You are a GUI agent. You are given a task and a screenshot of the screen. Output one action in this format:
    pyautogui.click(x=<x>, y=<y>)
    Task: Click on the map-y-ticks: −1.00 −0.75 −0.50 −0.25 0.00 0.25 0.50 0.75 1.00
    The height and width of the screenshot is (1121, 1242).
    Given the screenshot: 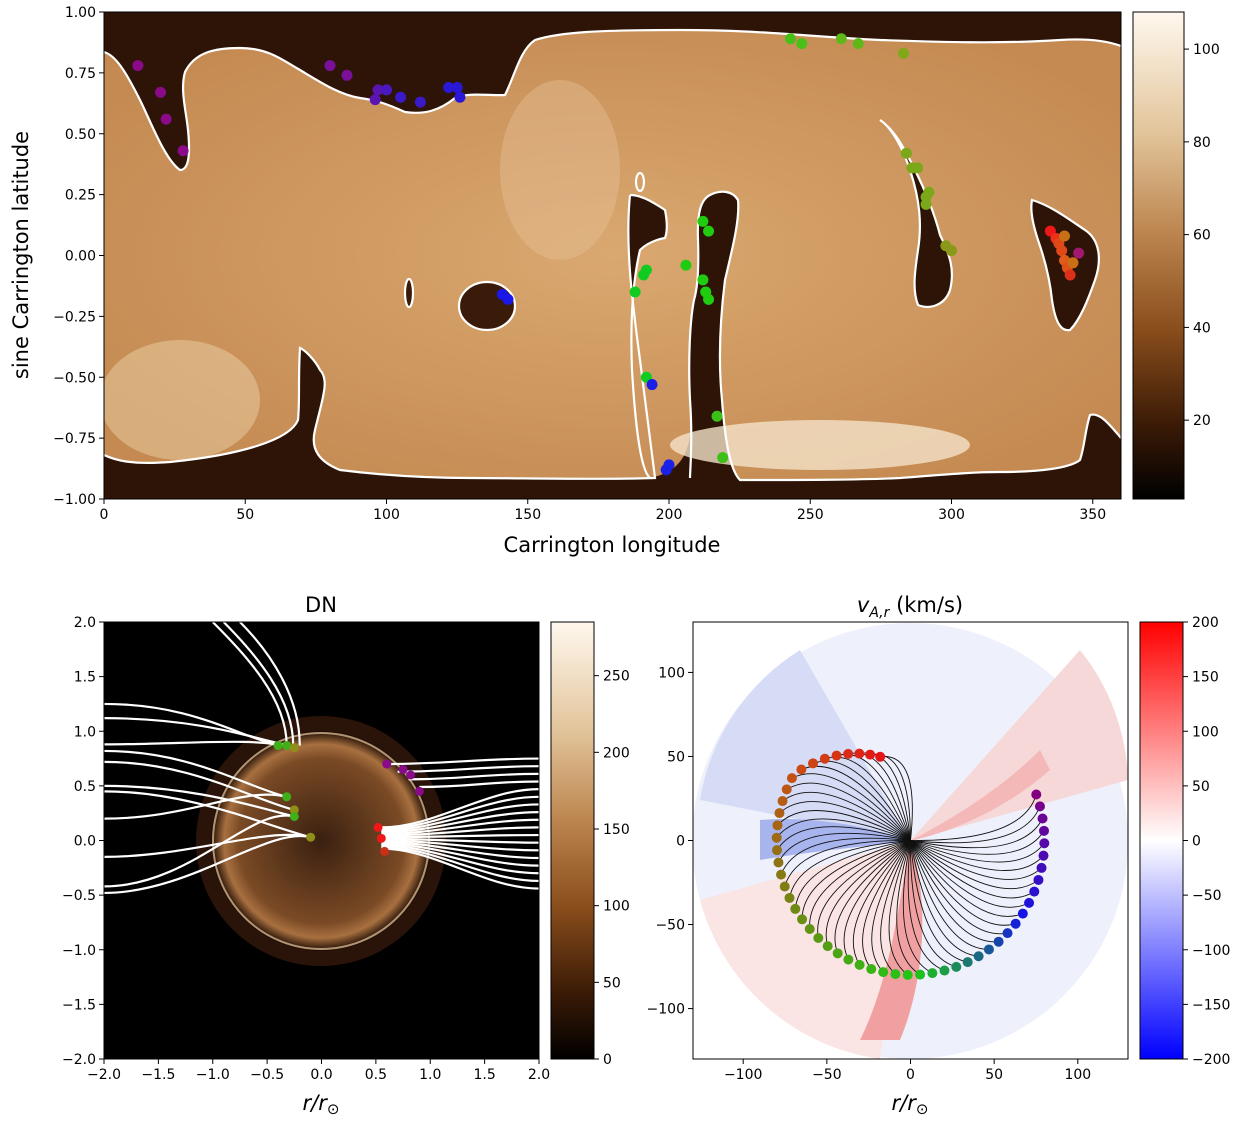 What is the action you would take?
    pyautogui.click(x=78, y=256)
    